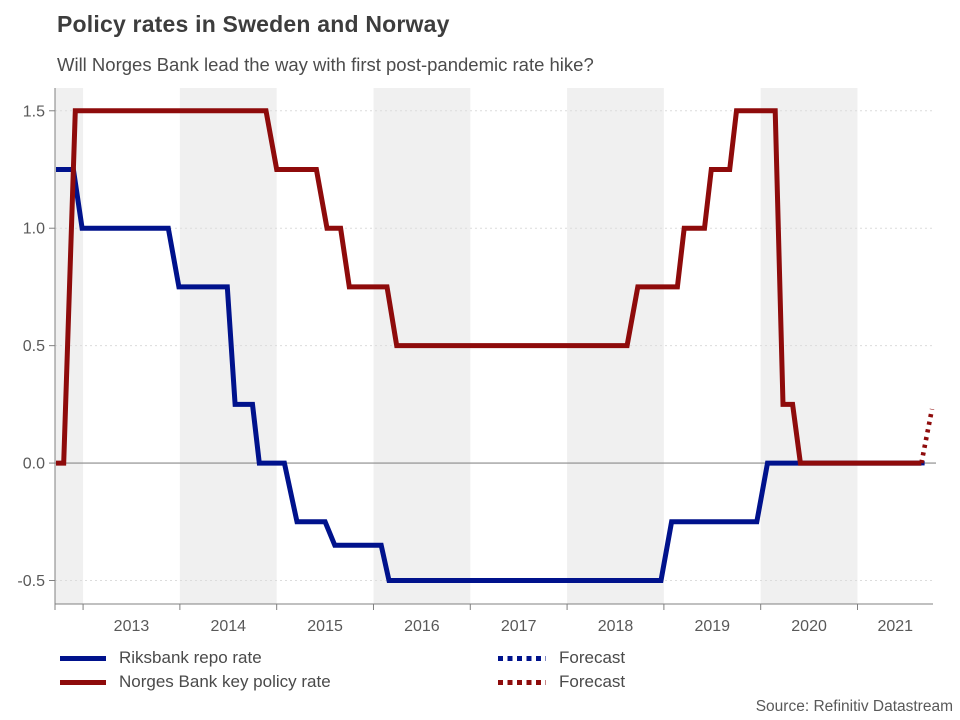 The image size is (960, 720). I want to click on norges-line-swatch, so click(83, 682).